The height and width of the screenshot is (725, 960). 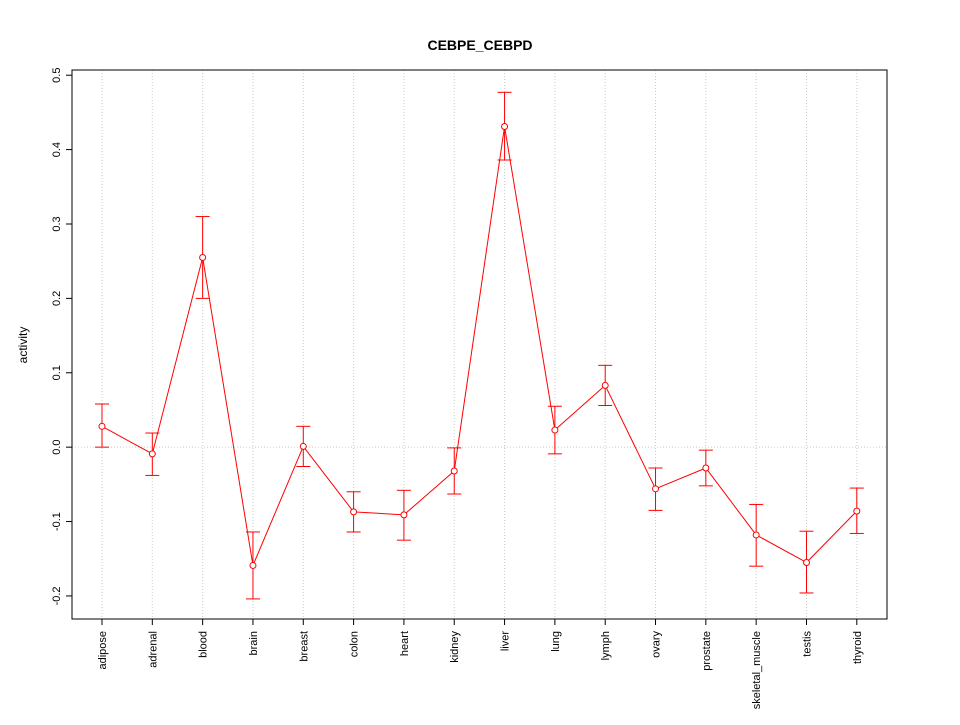 What do you see at coordinates (23, 345) in the screenshot?
I see `y-axis-label: activity` at bounding box center [23, 345].